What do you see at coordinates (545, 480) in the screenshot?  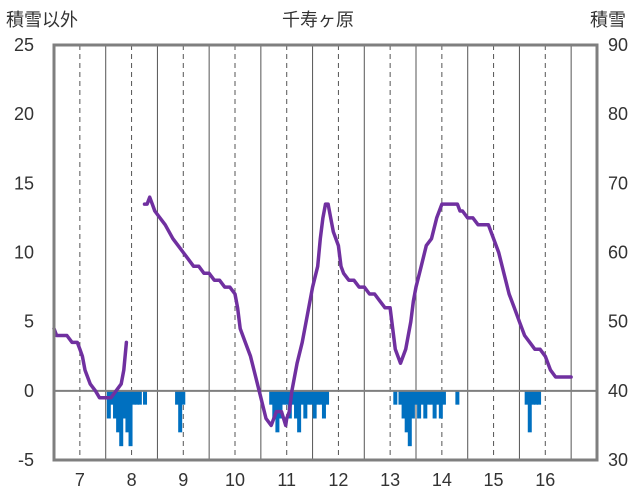 I see `x-tick-label: 16` at bounding box center [545, 480].